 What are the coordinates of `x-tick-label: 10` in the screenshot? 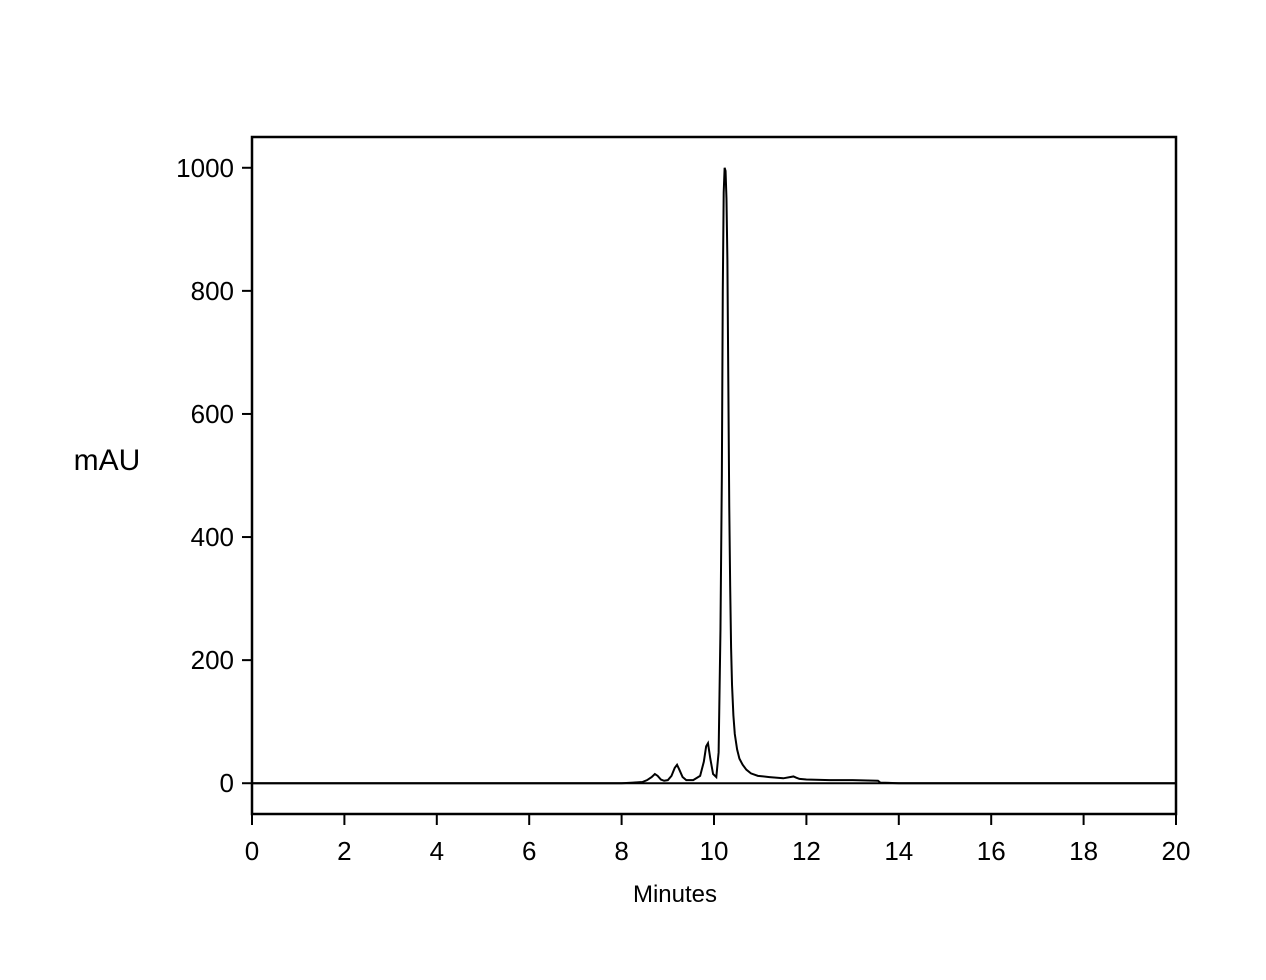 It's located at (714, 851).